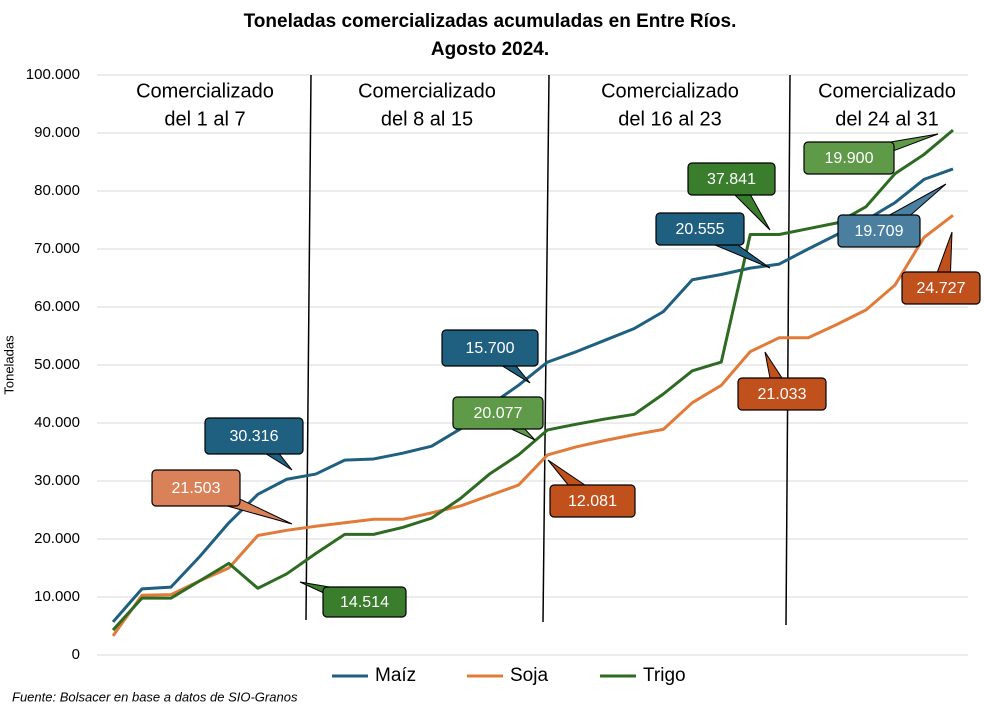 The image size is (984, 709). What do you see at coordinates (57, 538) in the screenshot?
I see `y-tick-label: 20.000` at bounding box center [57, 538].